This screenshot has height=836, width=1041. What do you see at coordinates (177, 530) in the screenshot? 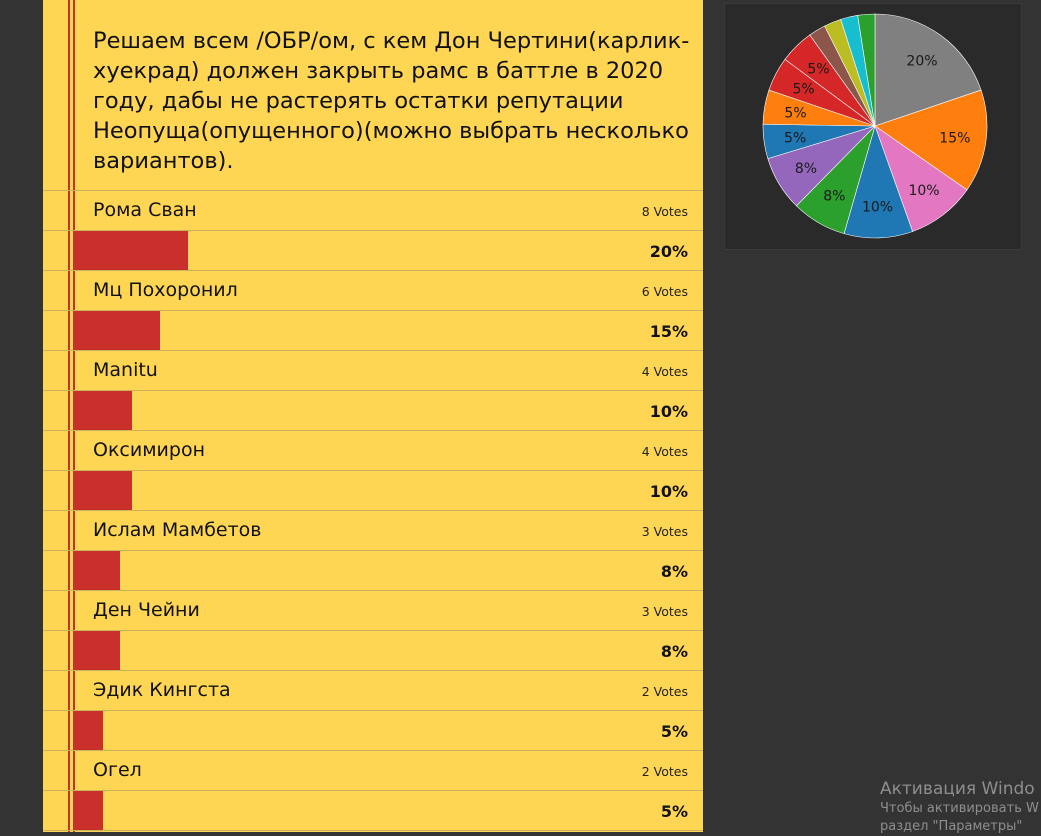
I see `poll-option-label: Ислам Мамбетов` at bounding box center [177, 530].